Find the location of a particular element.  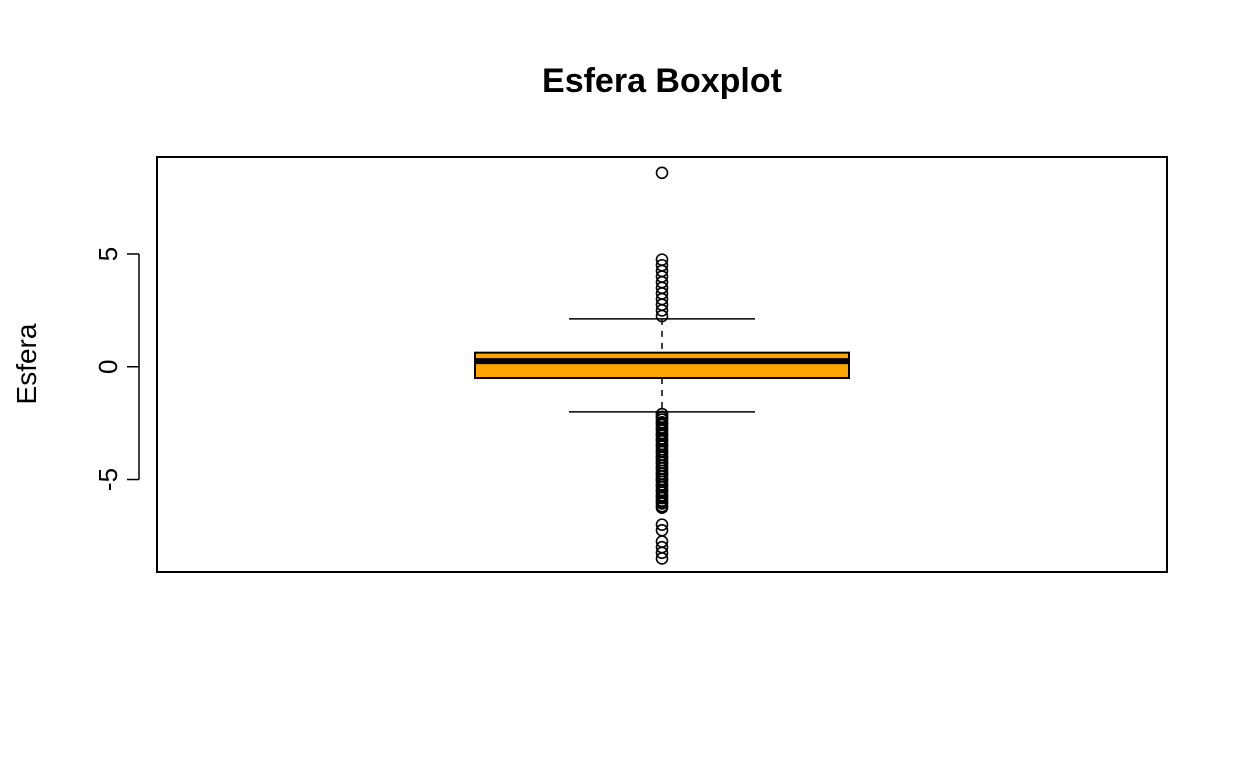

y-tick-label: -5 is located at coordinates (108, 479).